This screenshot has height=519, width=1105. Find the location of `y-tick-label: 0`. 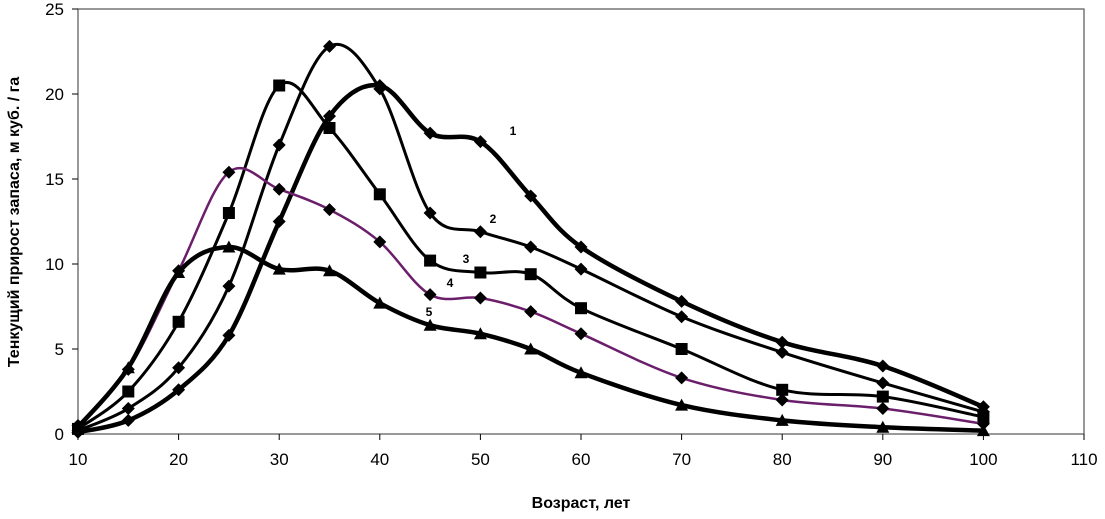

y-tick-label: 0 is located at coordinates (59, 434).